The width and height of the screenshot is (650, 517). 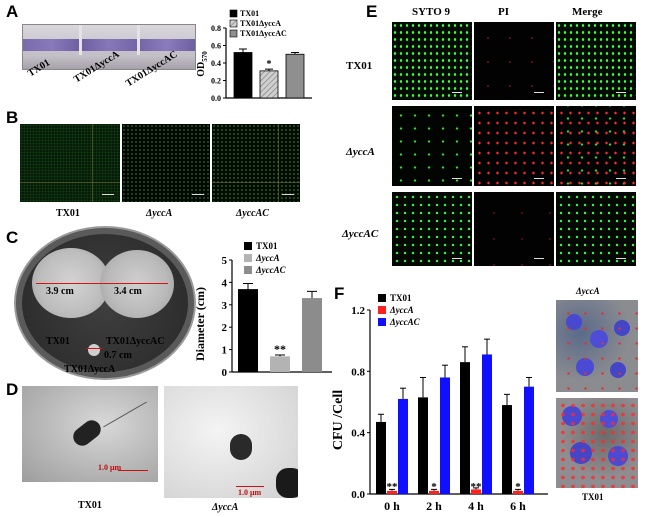 What do you see at coordinates (12, 237) in the screenshot?
I see `panel-letter-c: C` at bounding box center [12, 237].